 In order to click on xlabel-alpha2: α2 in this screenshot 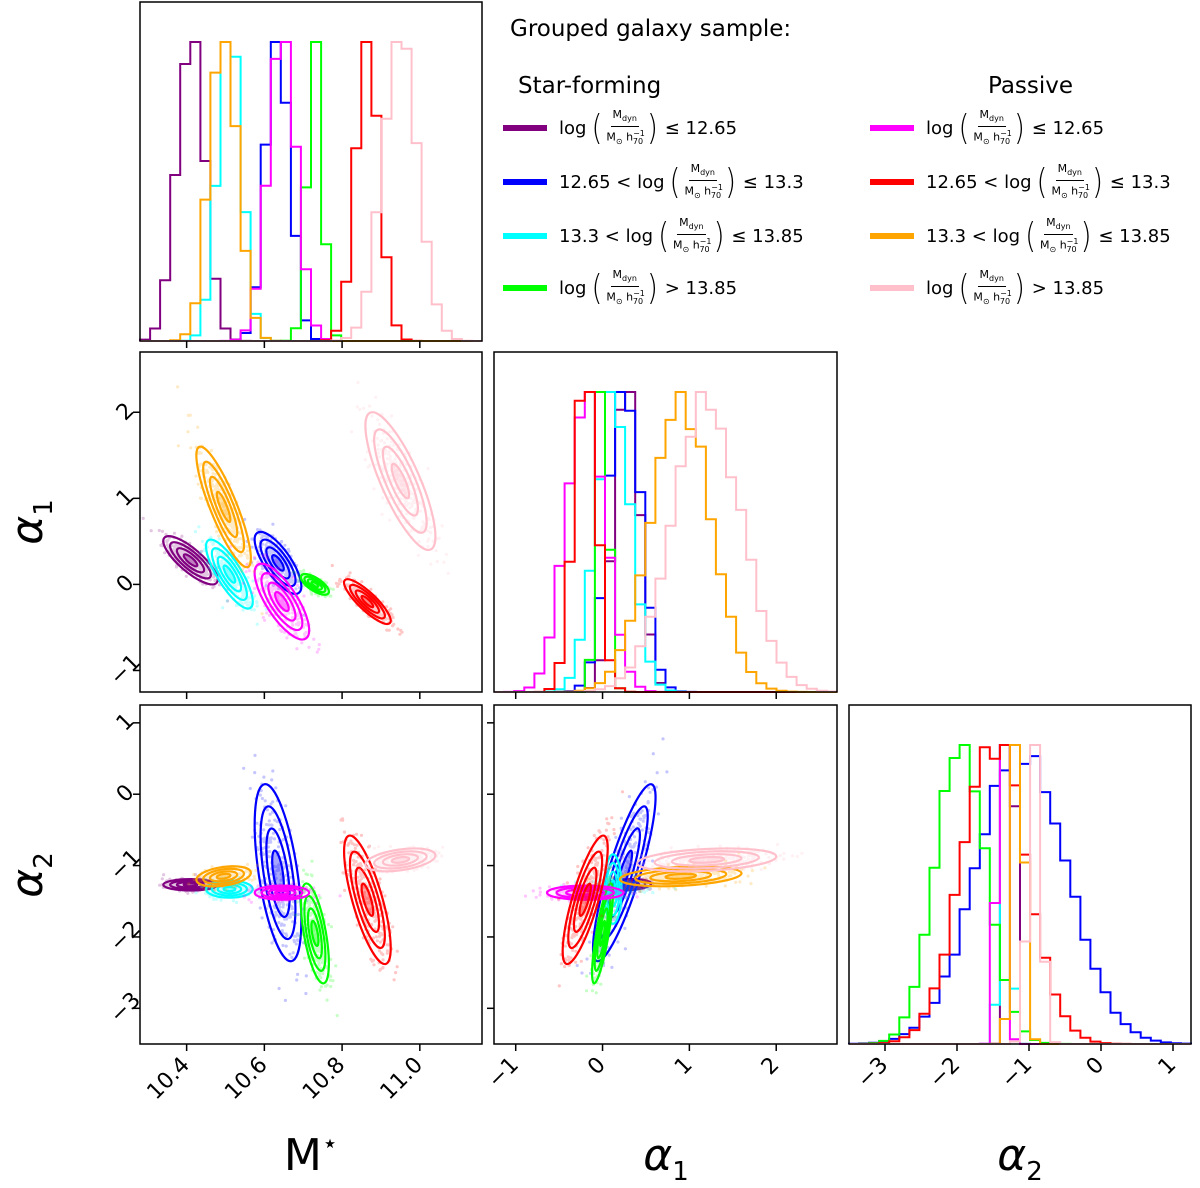, I will do `click(1020, 1158)`.